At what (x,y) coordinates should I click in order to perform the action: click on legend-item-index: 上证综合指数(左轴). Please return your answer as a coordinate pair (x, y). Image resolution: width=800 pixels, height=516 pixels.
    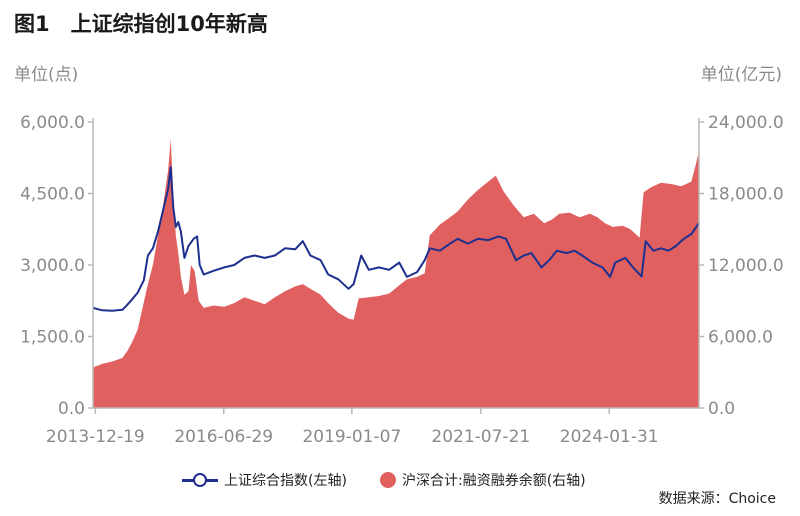
    Looking at the image, I should click on (264, 480).